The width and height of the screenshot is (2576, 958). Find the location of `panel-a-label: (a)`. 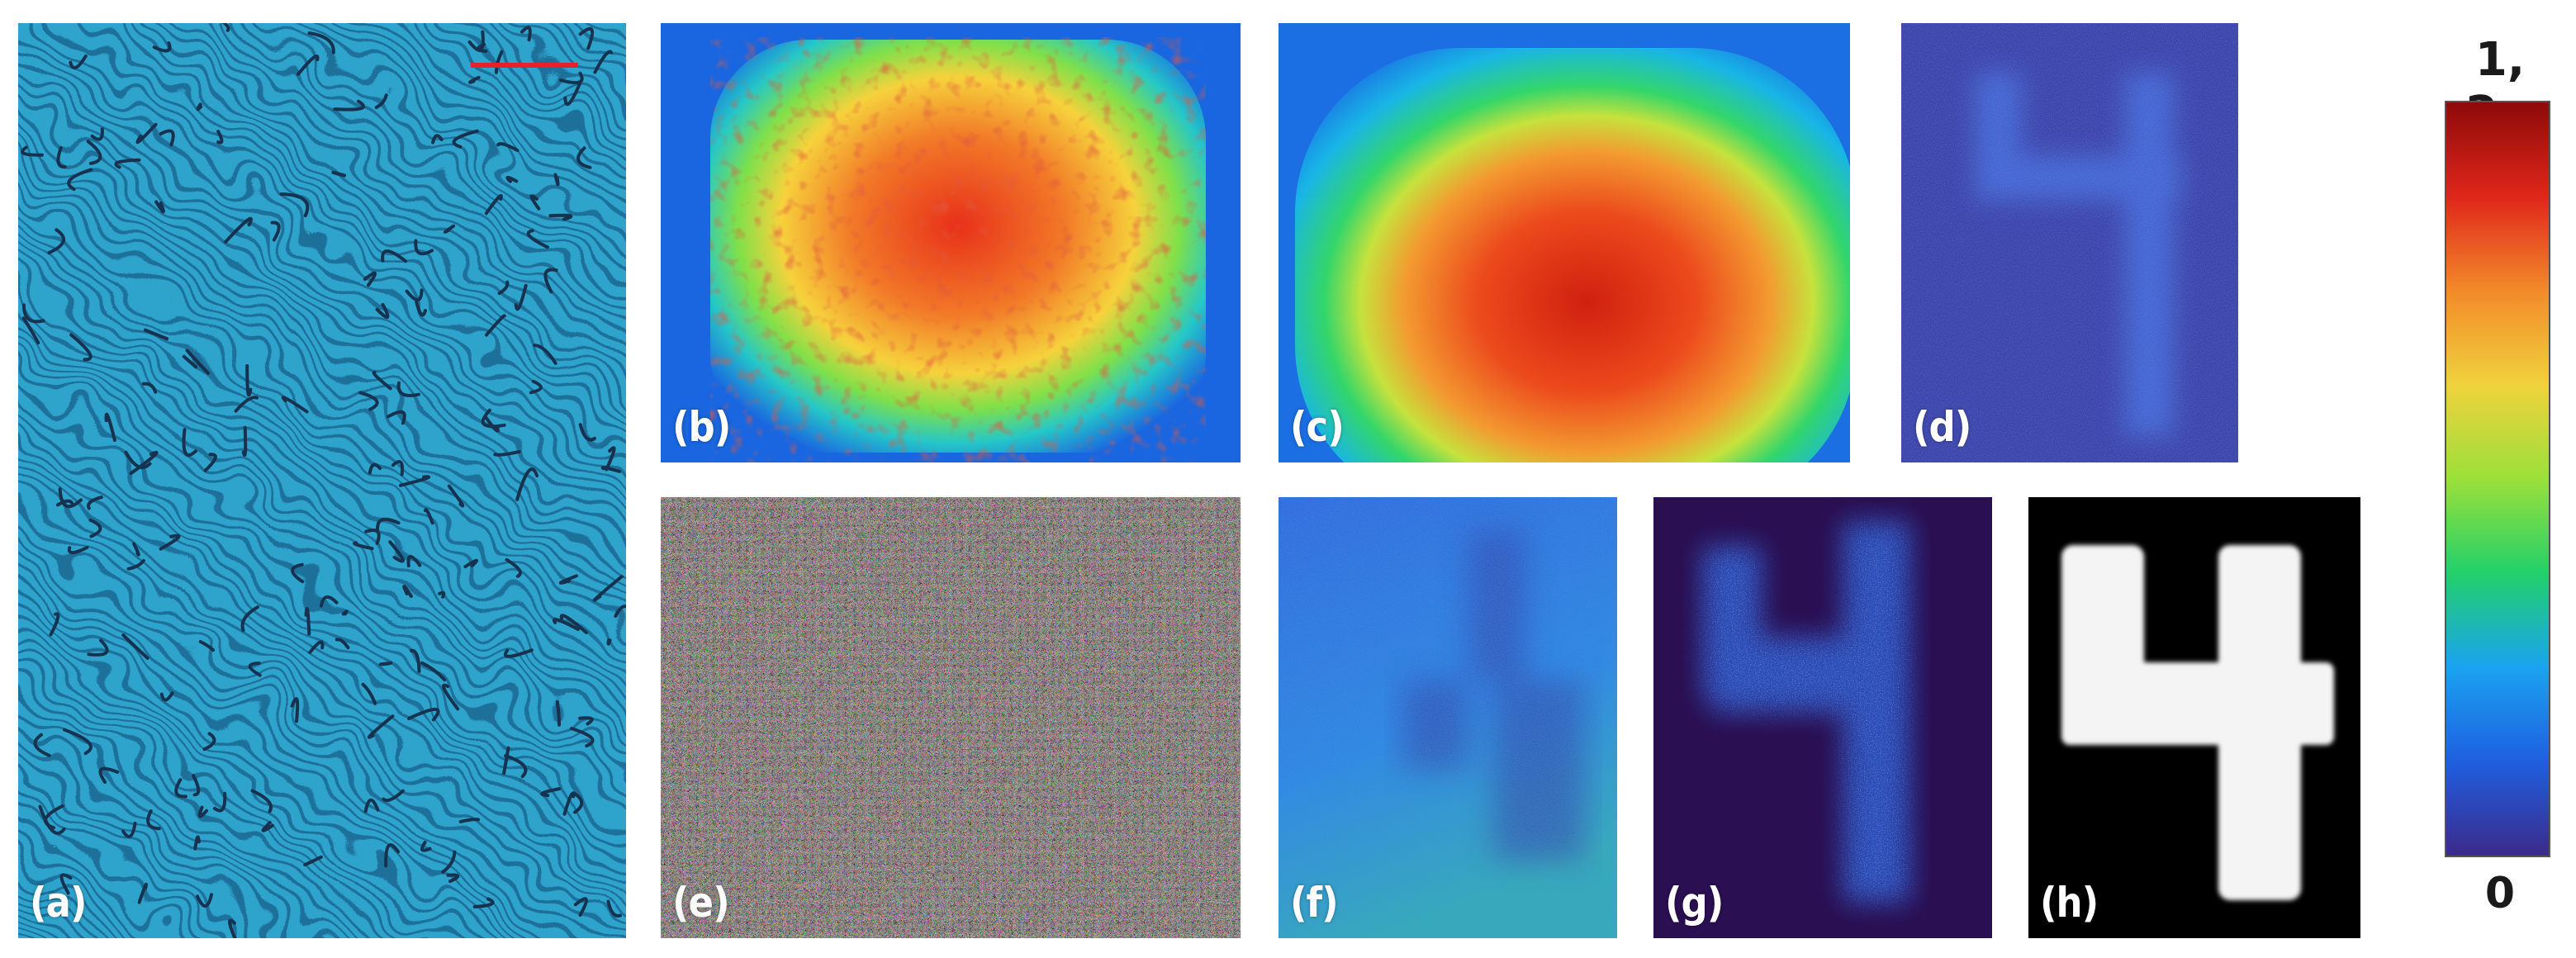

panel-a-label: (a) is located at coordinates (59, 903).